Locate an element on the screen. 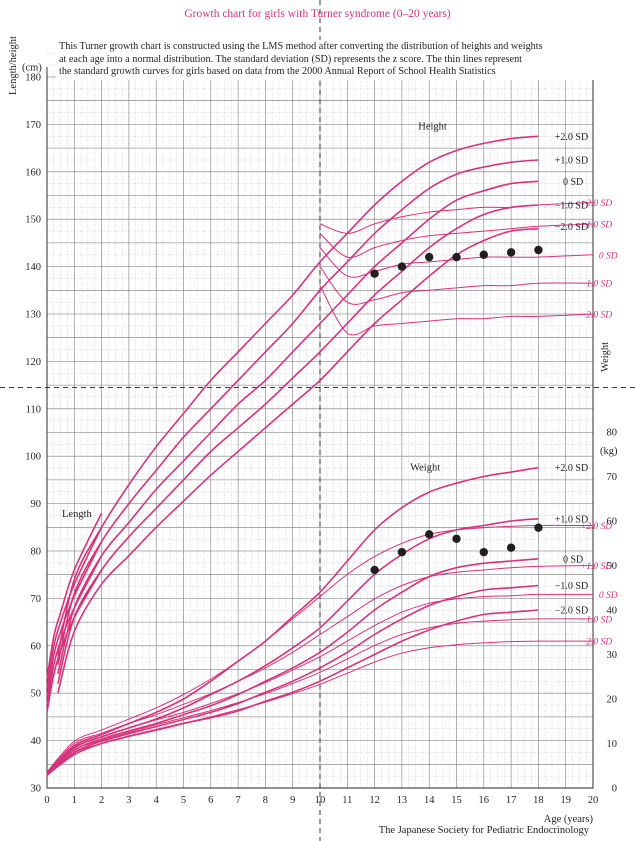 This screenshot has width=635, height=841. right-tick-label: 0 is located at coordinates (614, 789).